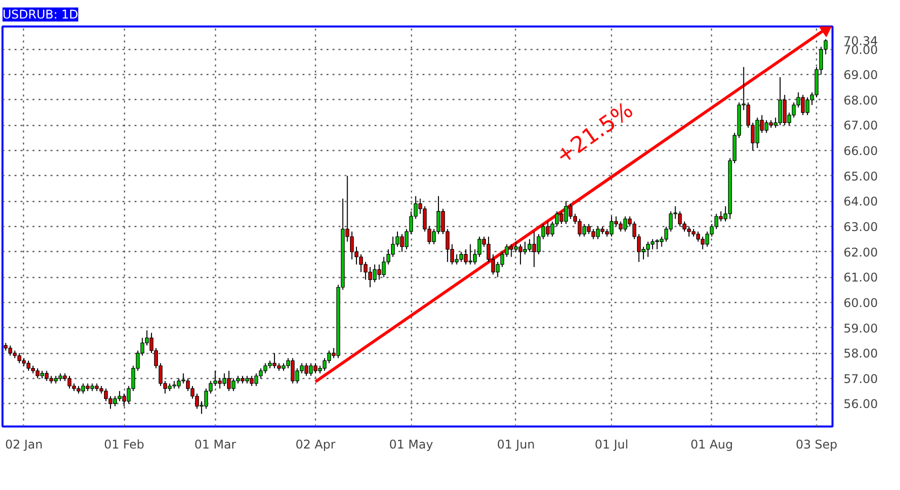 The width and height of the screenshot is (900, 490). Describe the element at coordinates (861, 125) in the screenshot. I see `y-tick-label: 67.00` at that location.